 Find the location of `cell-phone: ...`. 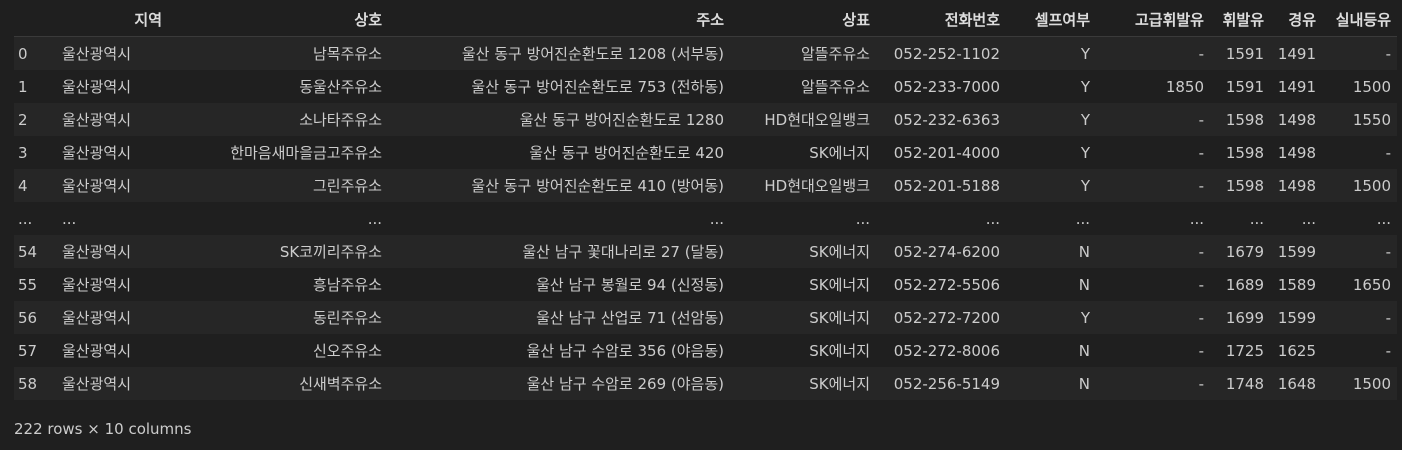

cell-phone: ... is located at coordinates (941, 218).